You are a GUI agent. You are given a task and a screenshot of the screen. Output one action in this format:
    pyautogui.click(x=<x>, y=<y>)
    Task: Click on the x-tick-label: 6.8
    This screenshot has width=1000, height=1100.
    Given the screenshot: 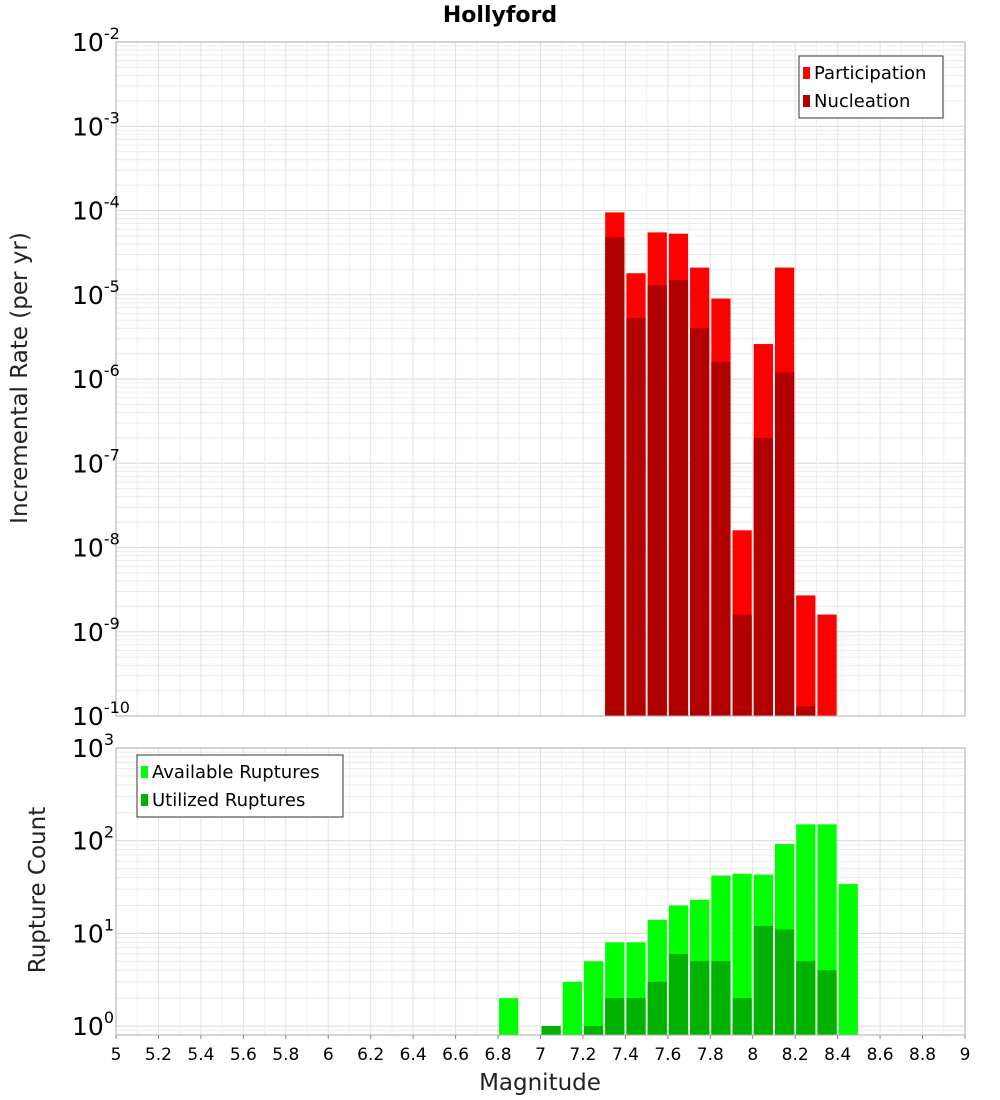 What is the action you would take?
    pyautogui.click(x=498, y=1055)
    